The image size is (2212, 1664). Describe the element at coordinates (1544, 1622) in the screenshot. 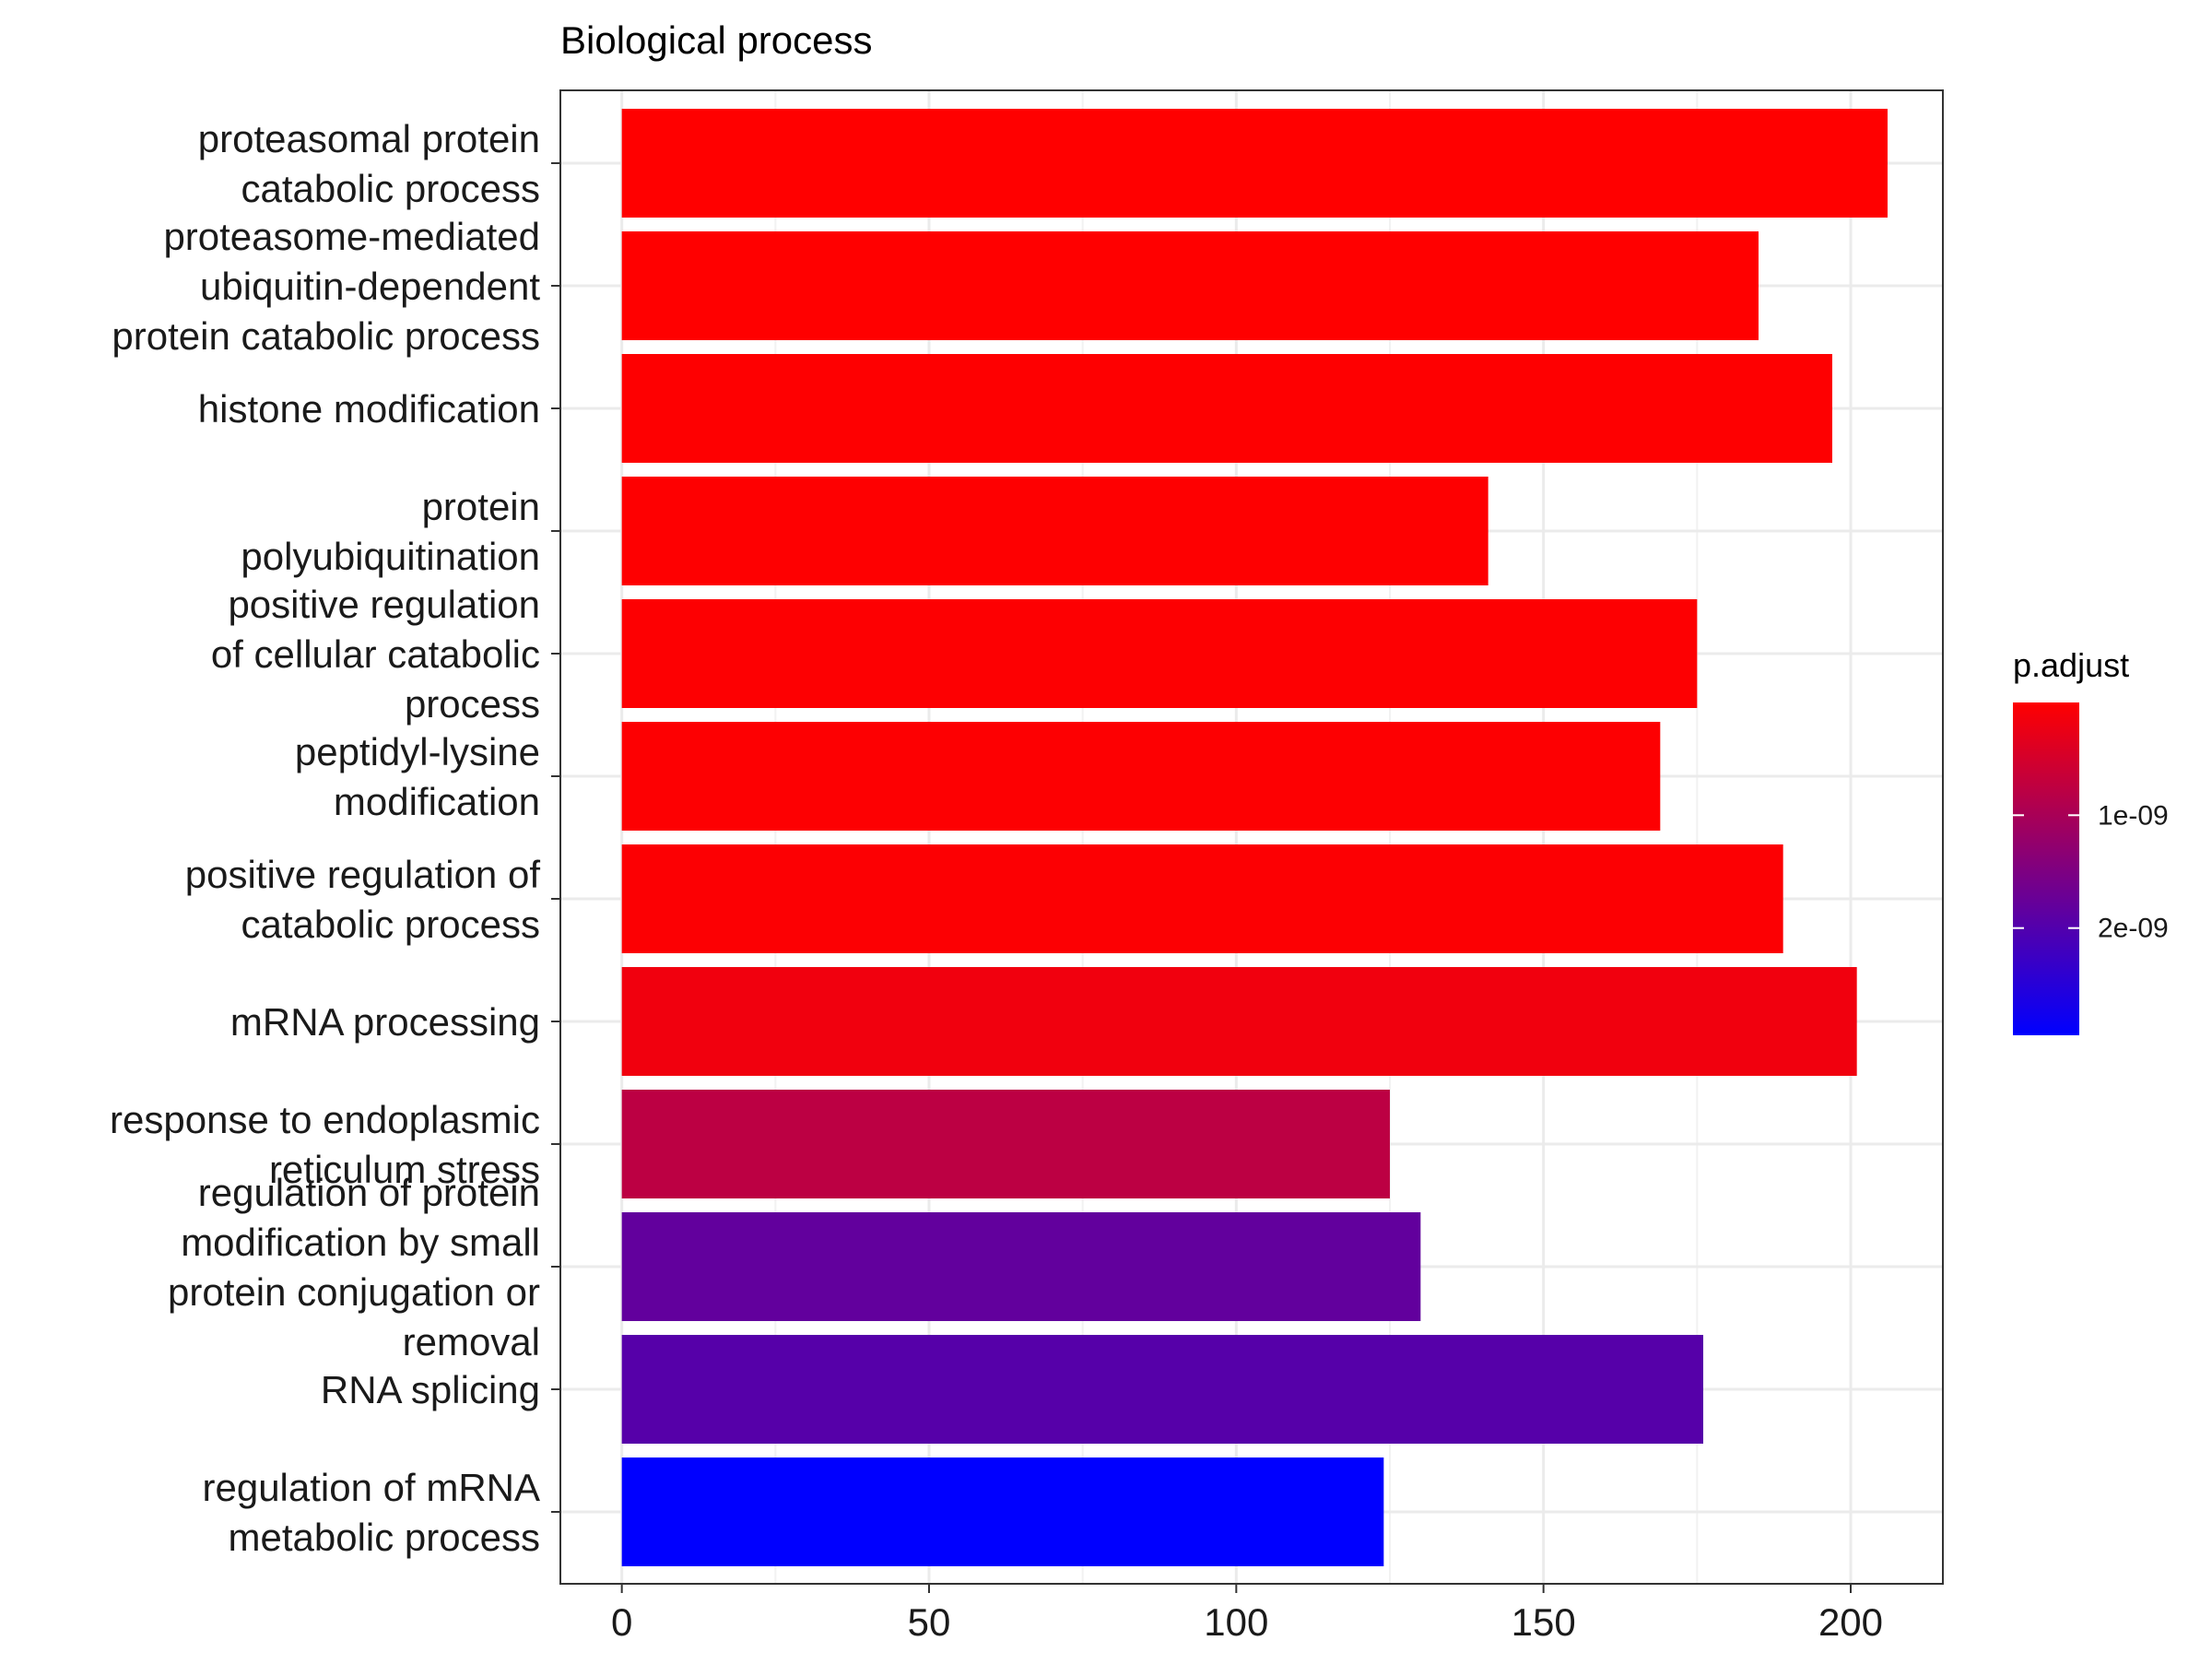

I see `x-tick-label: 150` at that location.